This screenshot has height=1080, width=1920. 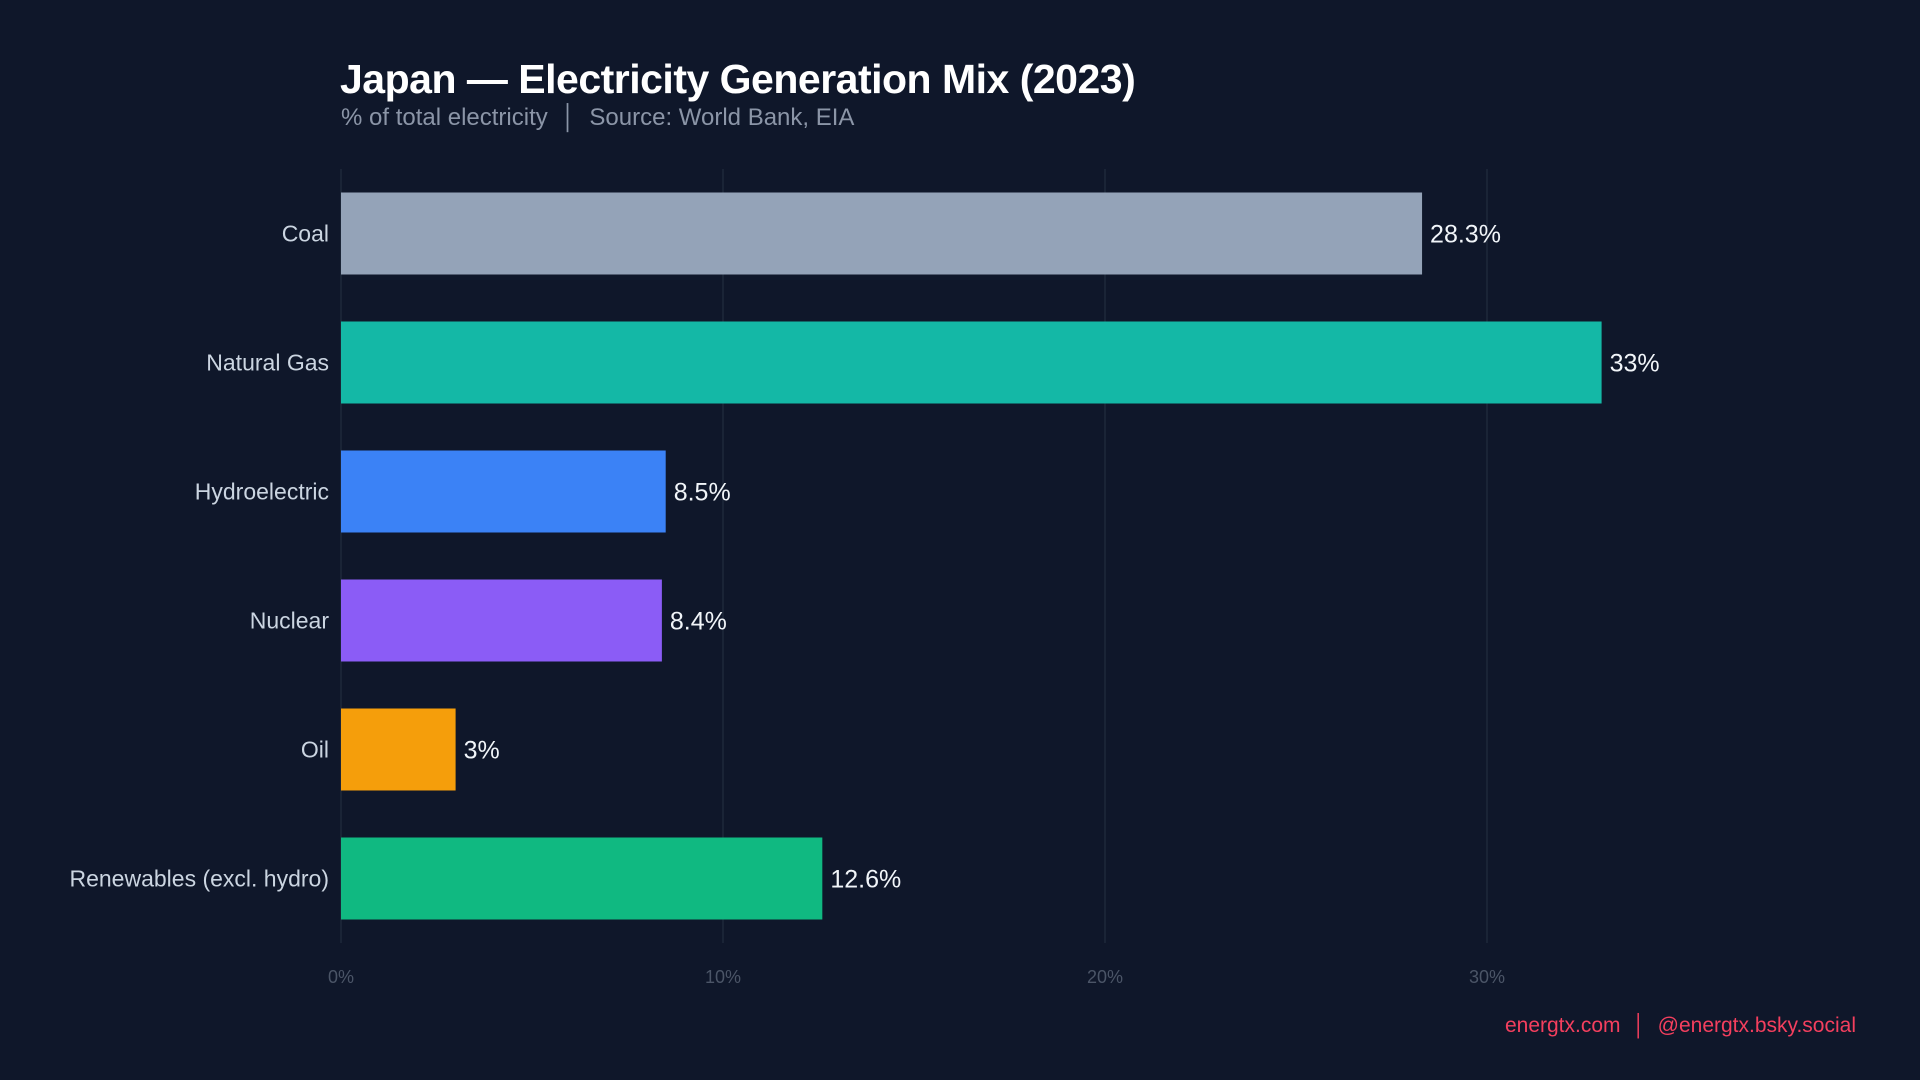 What do you see at coordinates (702, 493) in the screenshot?
I see `value-label: 8.5%` at bounding box center [702, 493].